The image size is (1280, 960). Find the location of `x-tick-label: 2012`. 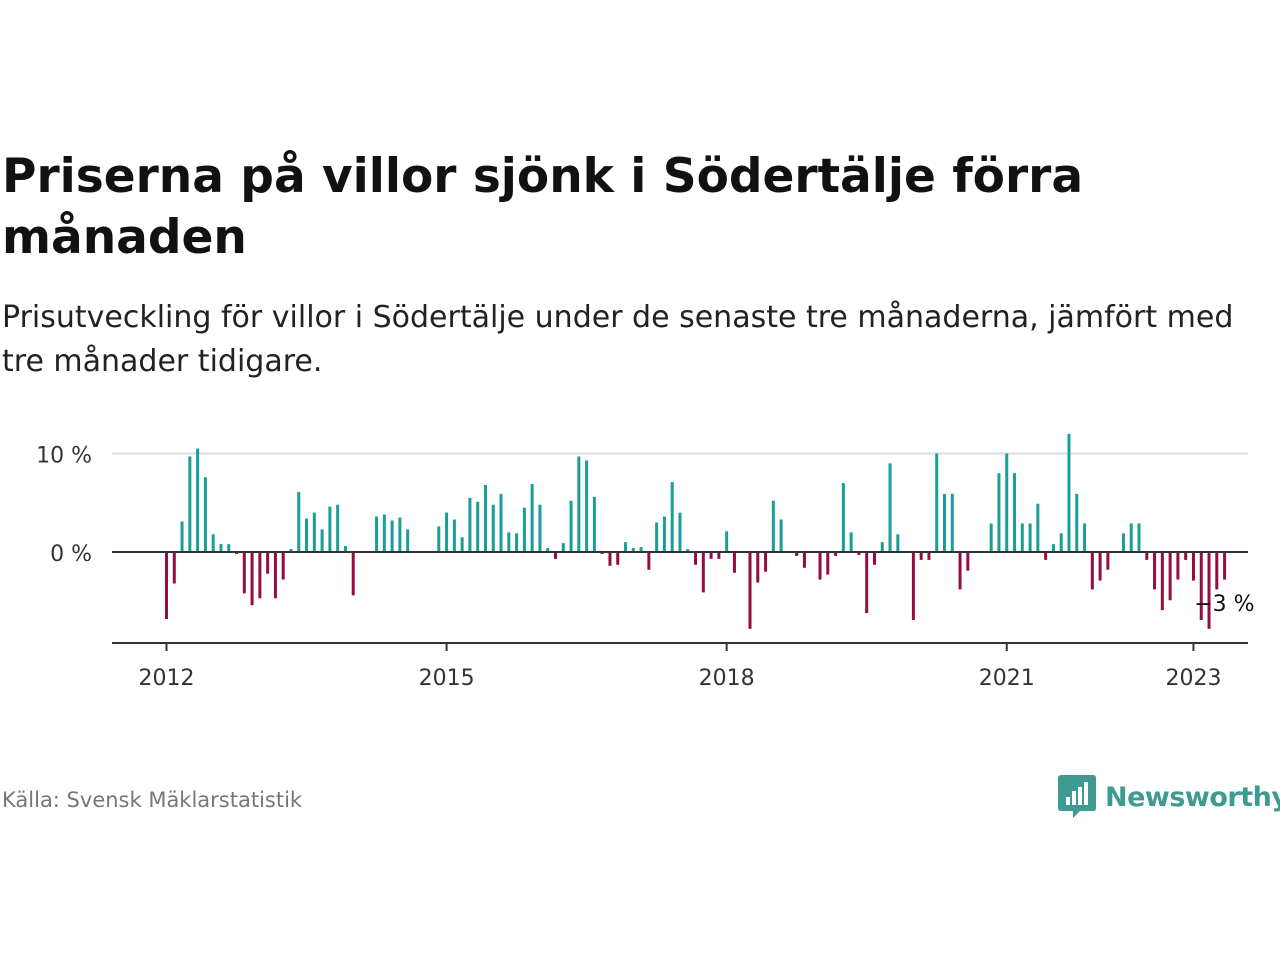

x-tick-label: 2012 is located at coordinates (167, 678).